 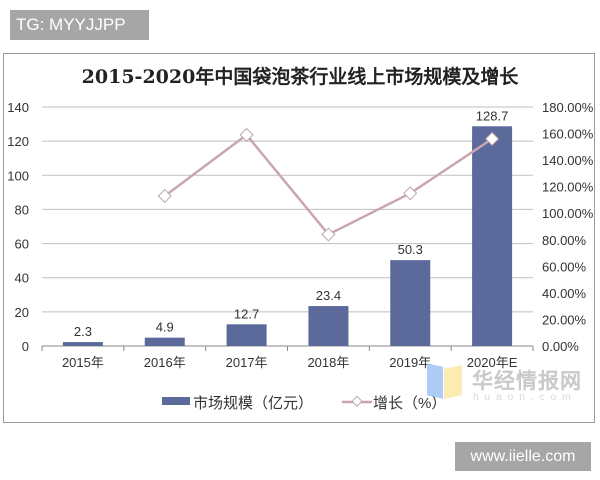 I want to click on x-category-label: 2019年, so click(x=410, y=362).